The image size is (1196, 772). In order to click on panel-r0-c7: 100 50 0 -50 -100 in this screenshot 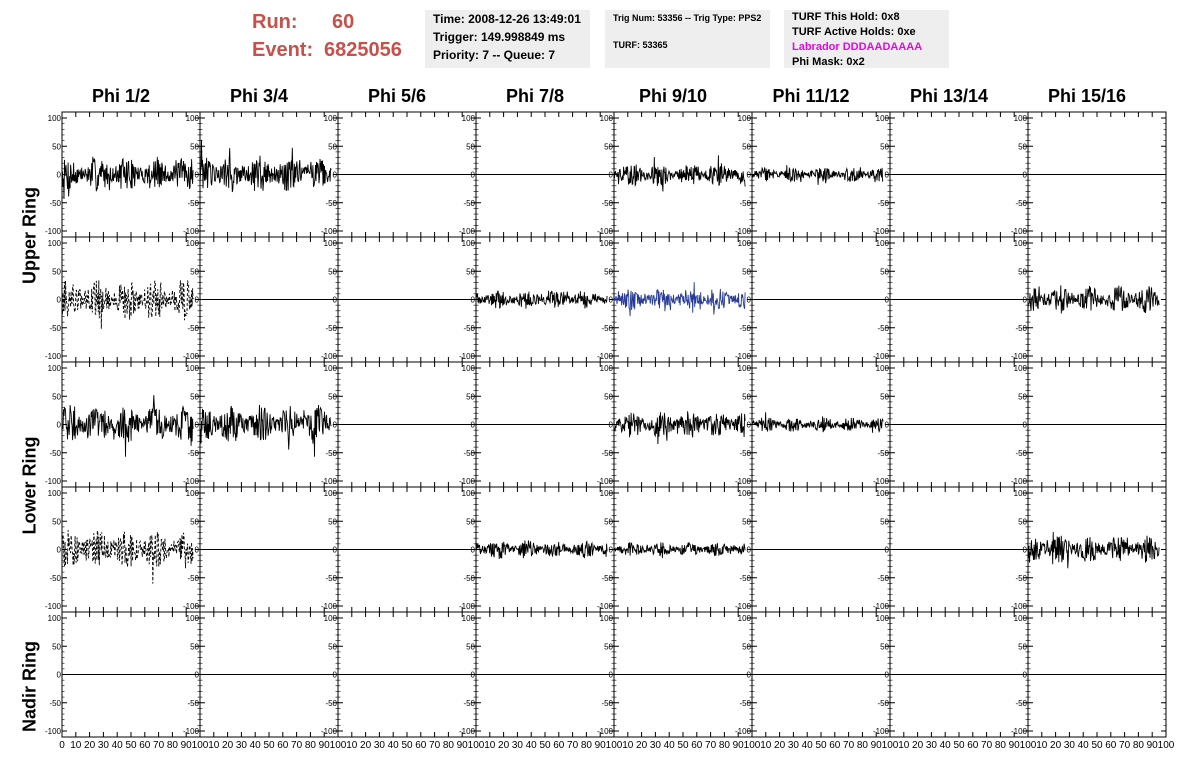, I will do `click(1089, 174)`.